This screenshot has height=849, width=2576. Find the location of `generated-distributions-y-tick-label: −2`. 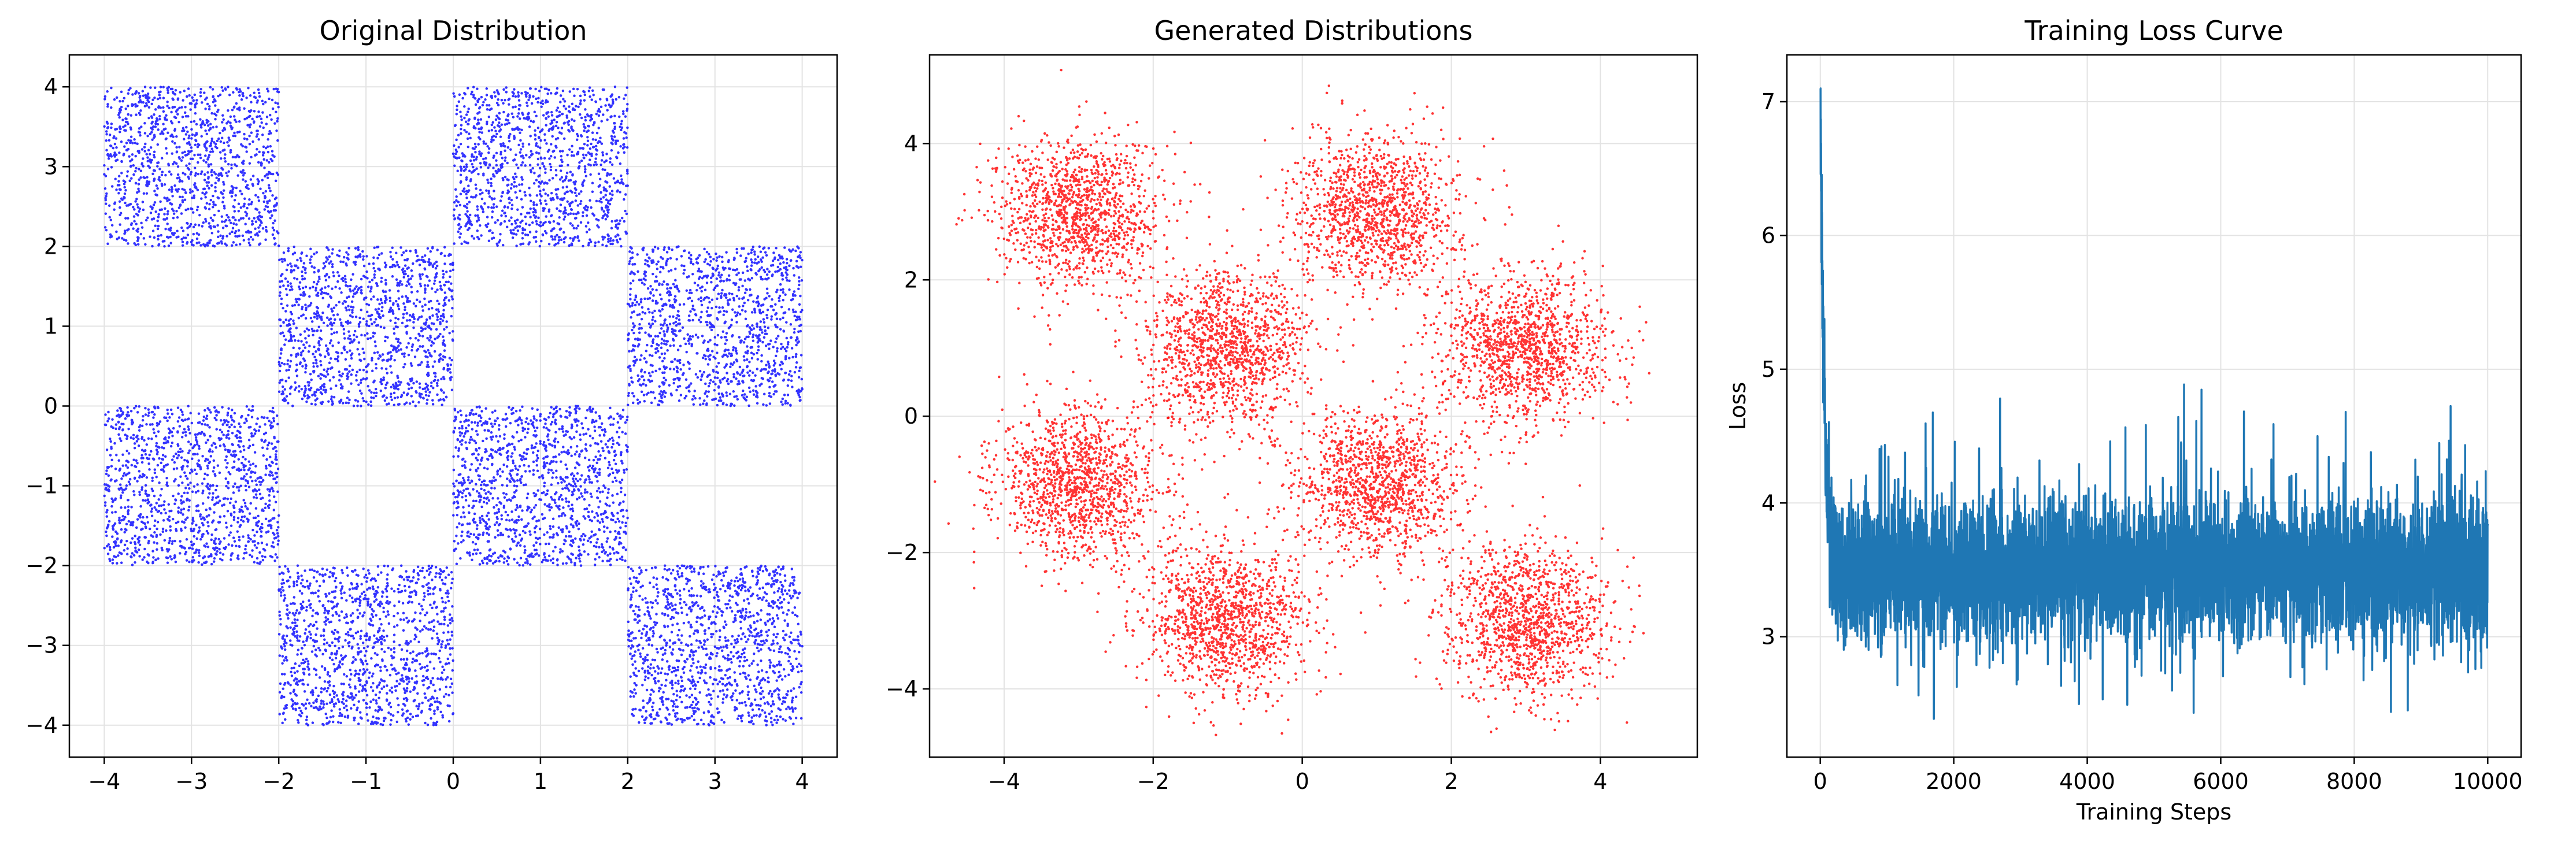

generated-distributions-y-tick-label: −2 is located at coordinates (902, 552).